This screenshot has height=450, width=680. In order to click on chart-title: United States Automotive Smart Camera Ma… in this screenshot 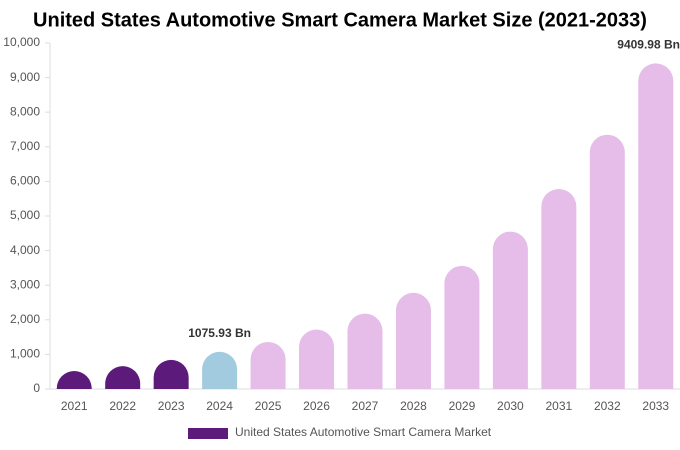, I will do `click(340, 20)`.